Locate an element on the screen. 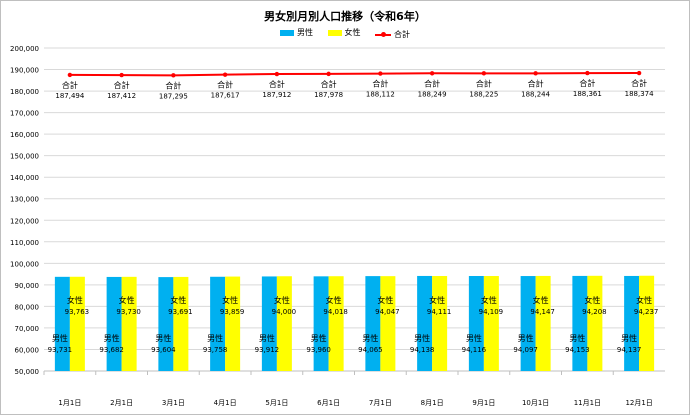  y-tick-label: 120,000 is located at coordinates (24, 221).